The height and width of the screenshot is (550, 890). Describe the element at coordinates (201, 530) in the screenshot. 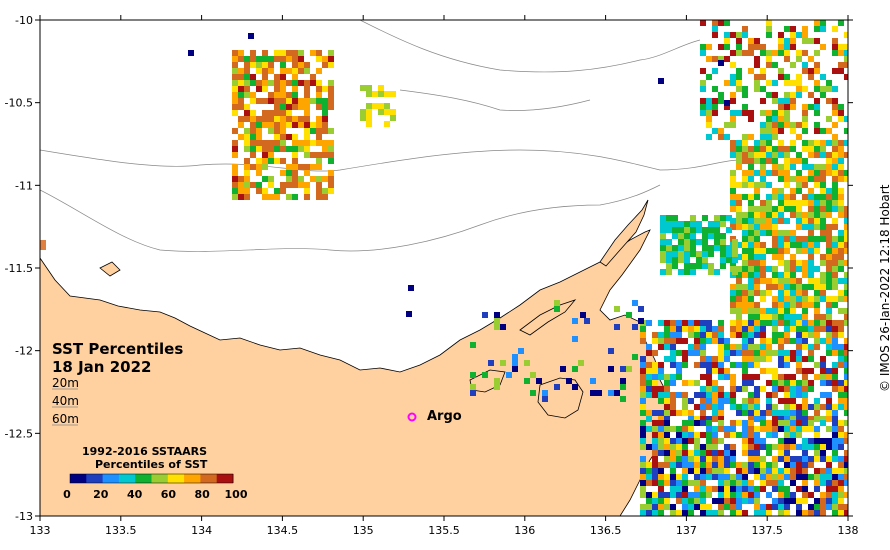

I see `x-tick-label: 134` at that location.